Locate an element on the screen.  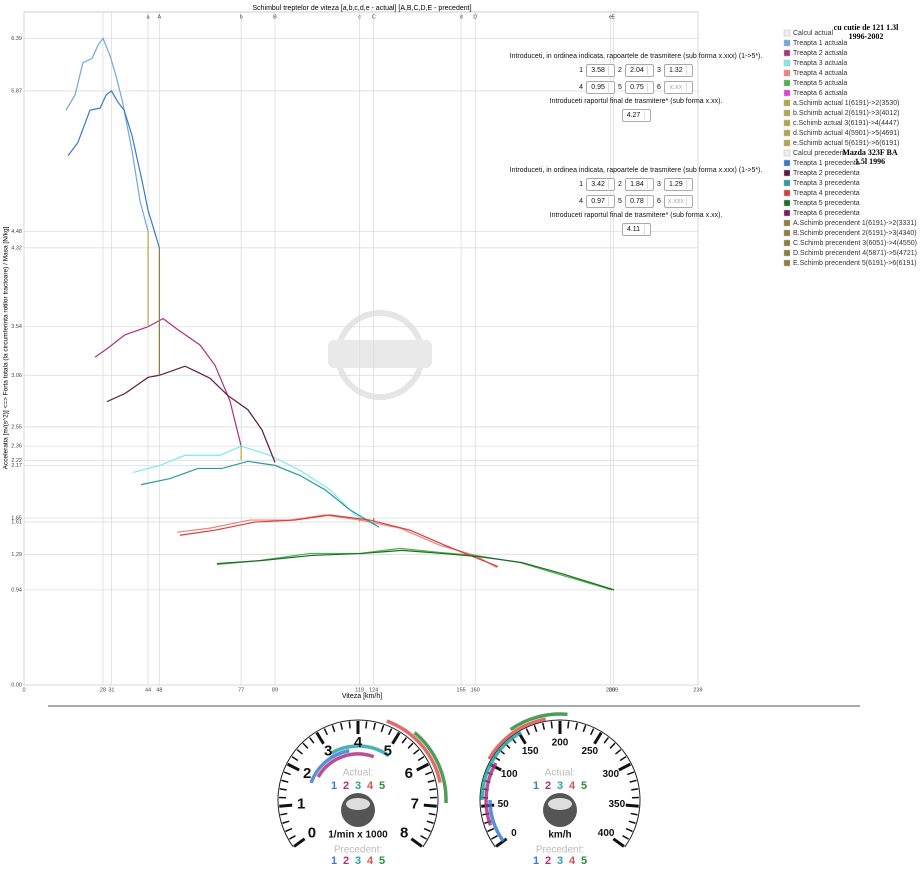
input-row: 4 0.95 5 0.75 6 x.xx is located at coordinates (636, 87).